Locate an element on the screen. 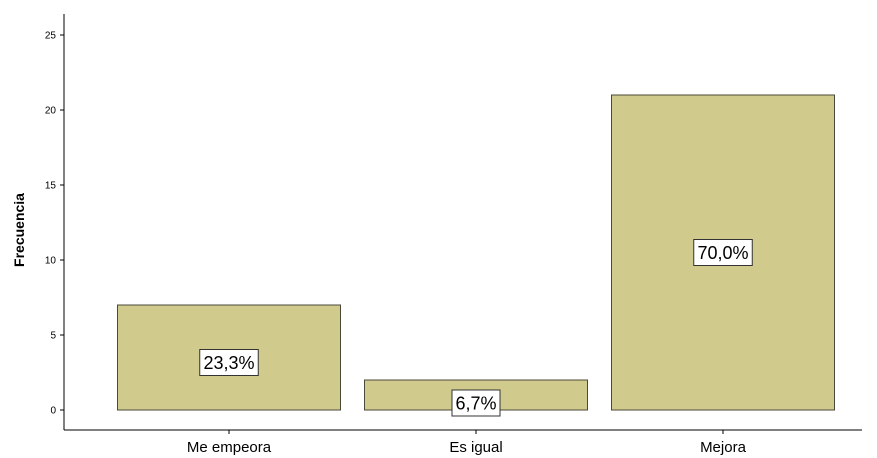  y-tick-label: 0 is located at coordinates (53, 411).